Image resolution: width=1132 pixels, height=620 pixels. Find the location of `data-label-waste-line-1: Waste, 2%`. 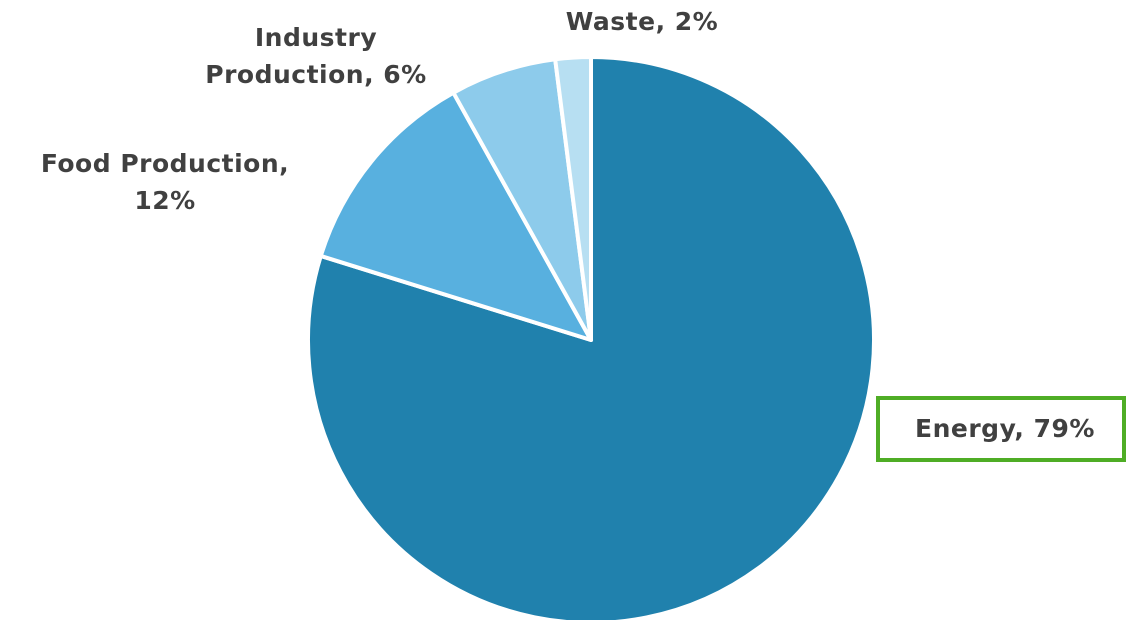

data-label-waste-line-1: Waste, 2% is located at coordinates (642, 21).